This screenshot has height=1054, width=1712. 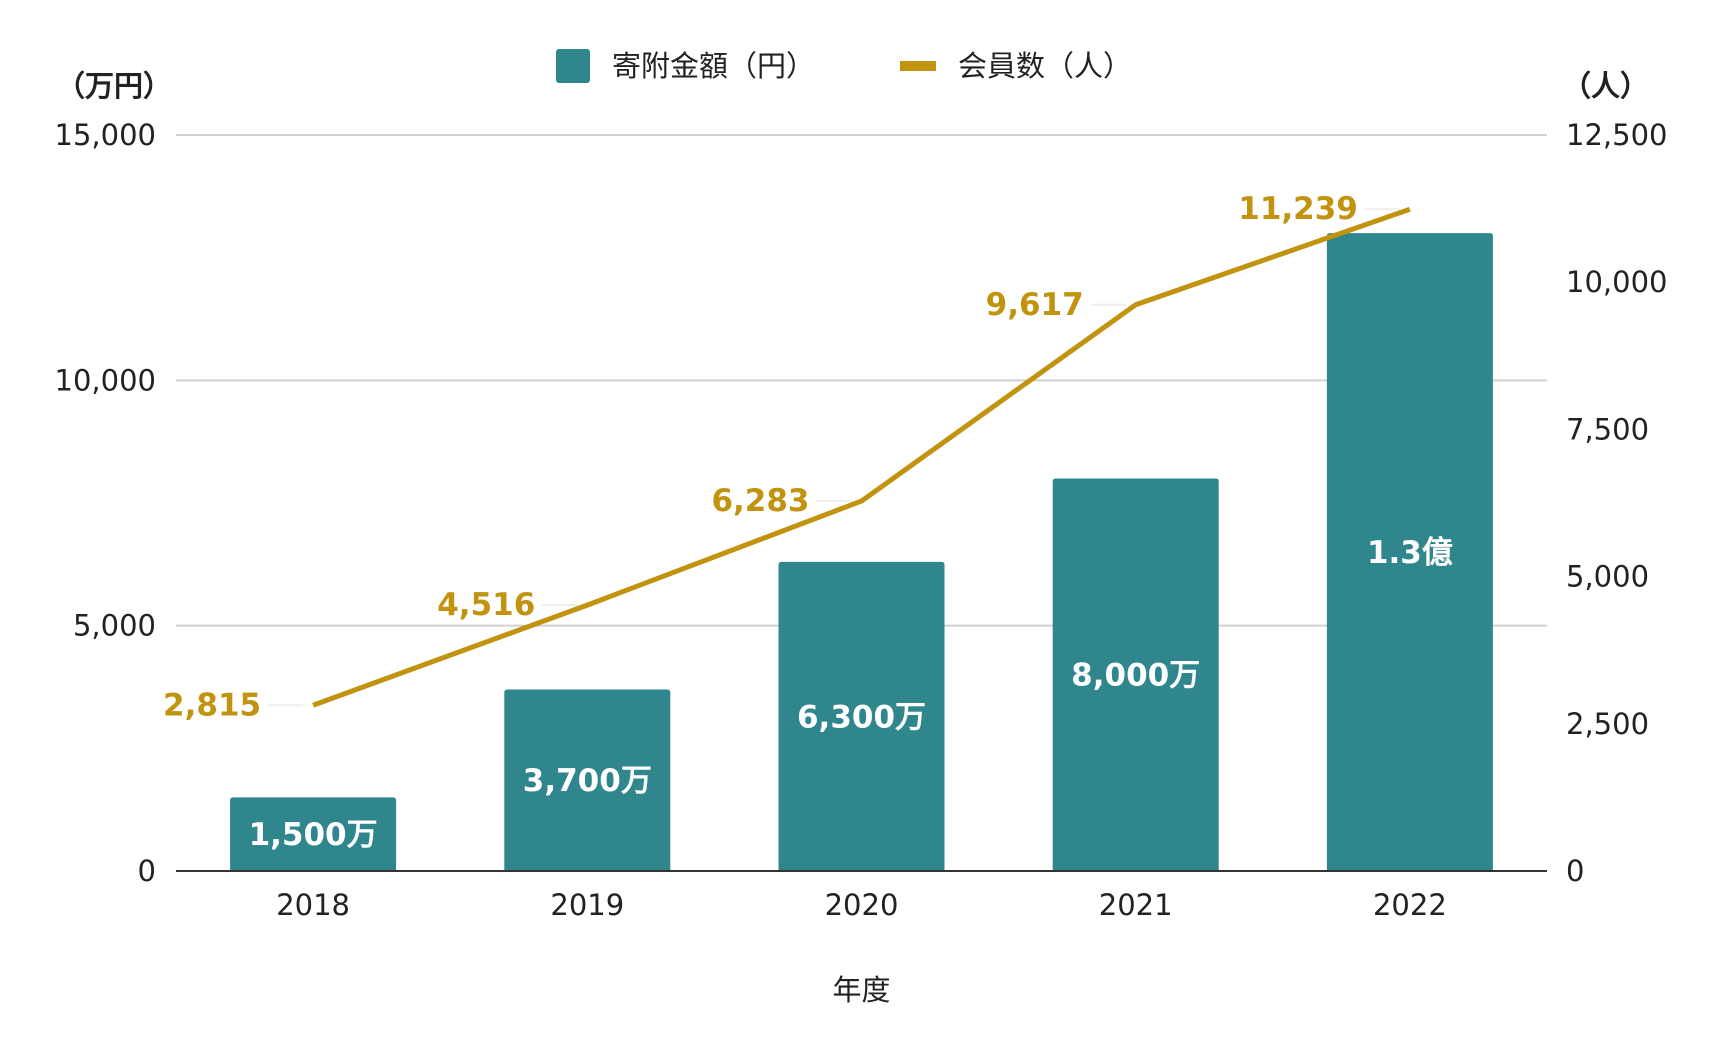 I want to click on x-tick-label: 2019, so click(x=587, y=905).